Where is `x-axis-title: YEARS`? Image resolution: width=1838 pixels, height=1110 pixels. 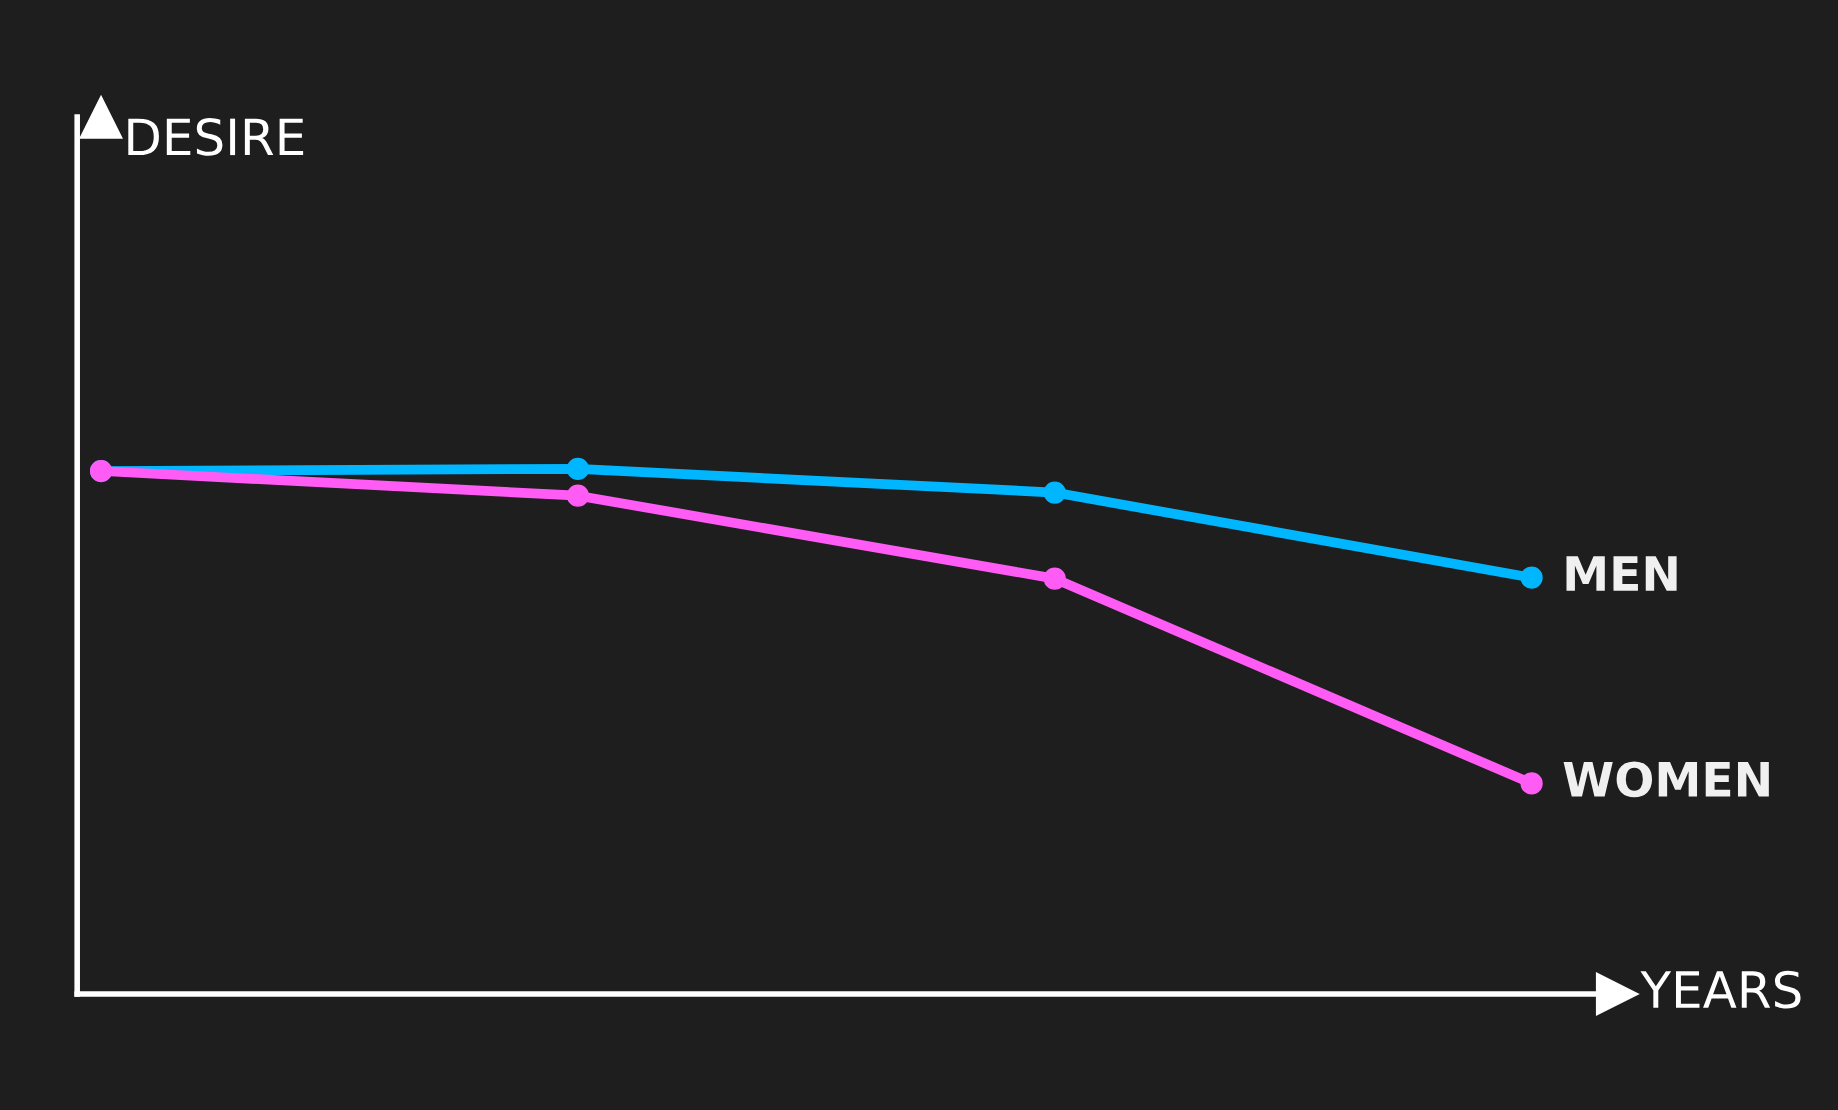
x-axis-title: YEARS is located at coordinates (1720, 989).